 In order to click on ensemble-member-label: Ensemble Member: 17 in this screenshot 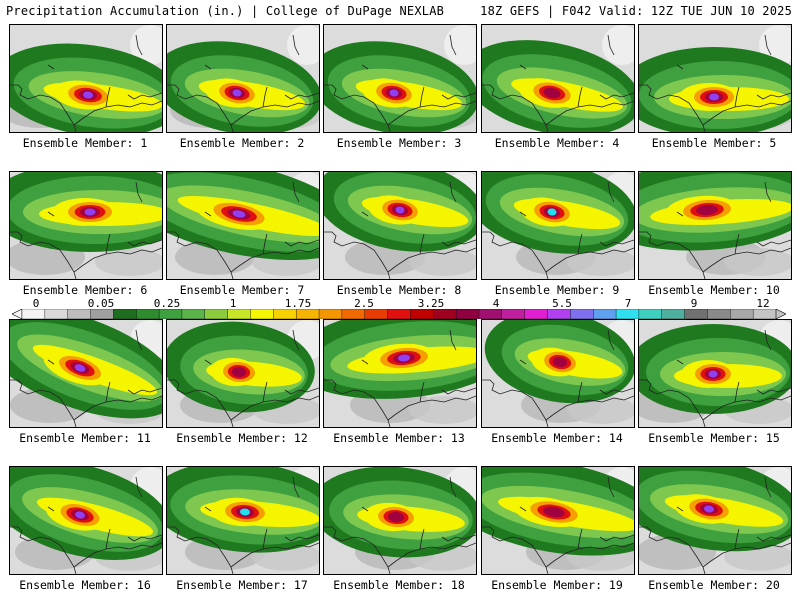, I will do `click(242, 585)`.